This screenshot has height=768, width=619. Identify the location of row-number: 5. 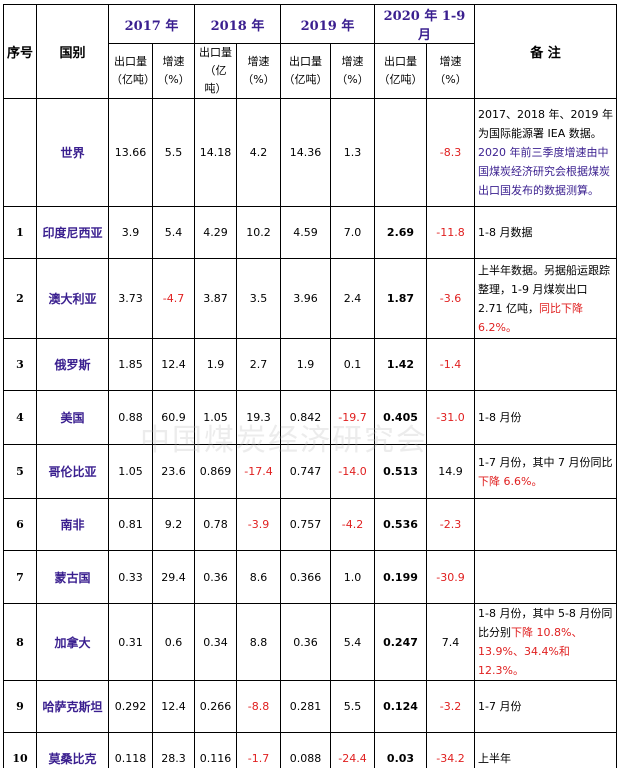
(20, 471).